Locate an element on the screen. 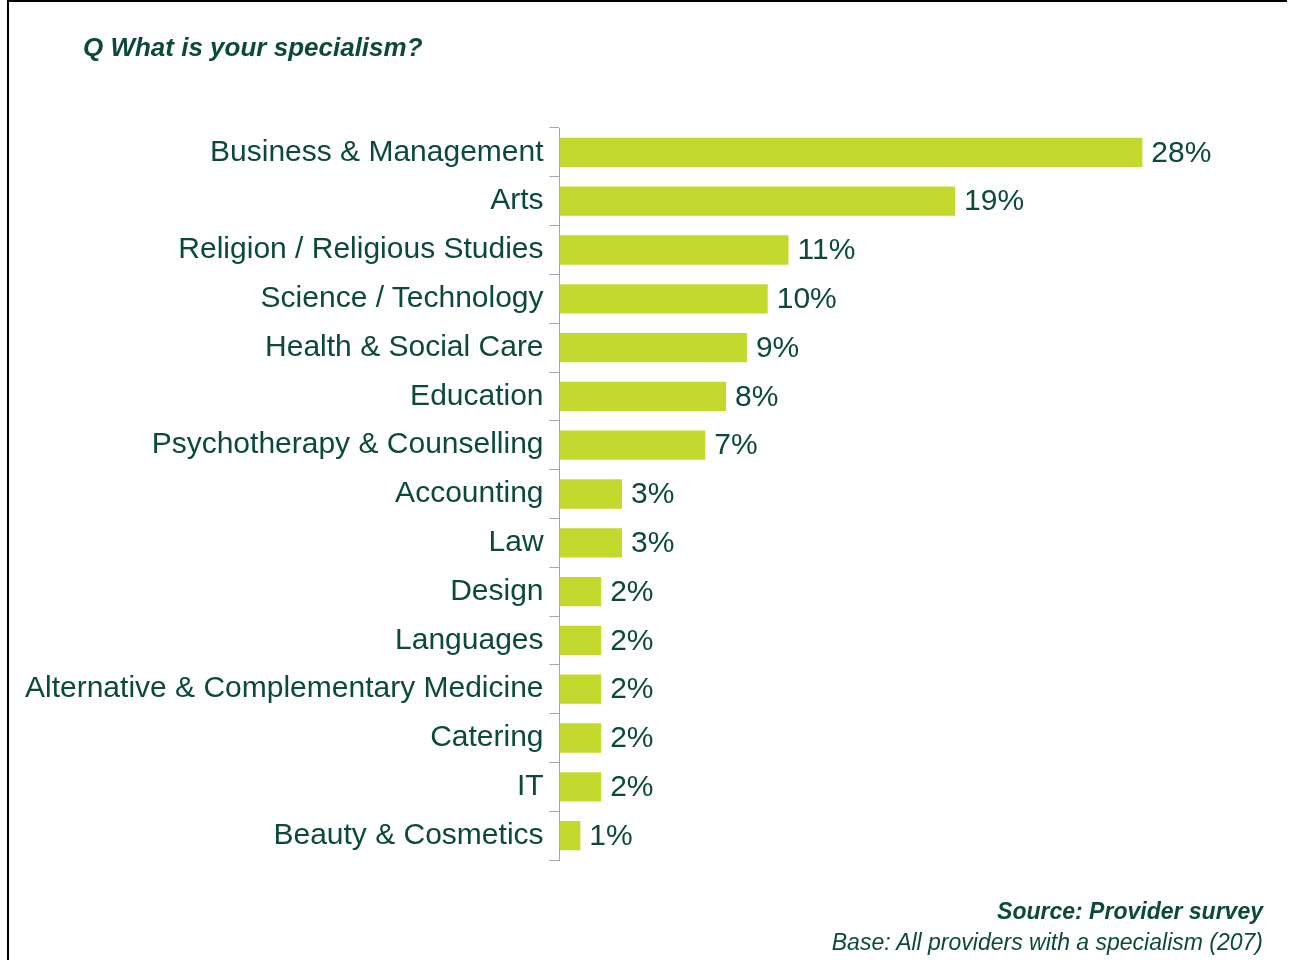 This screenshot has width=1290, height=969. y-tick-label: Psychotherapy & Counselling is located at coordinates (347, 443).